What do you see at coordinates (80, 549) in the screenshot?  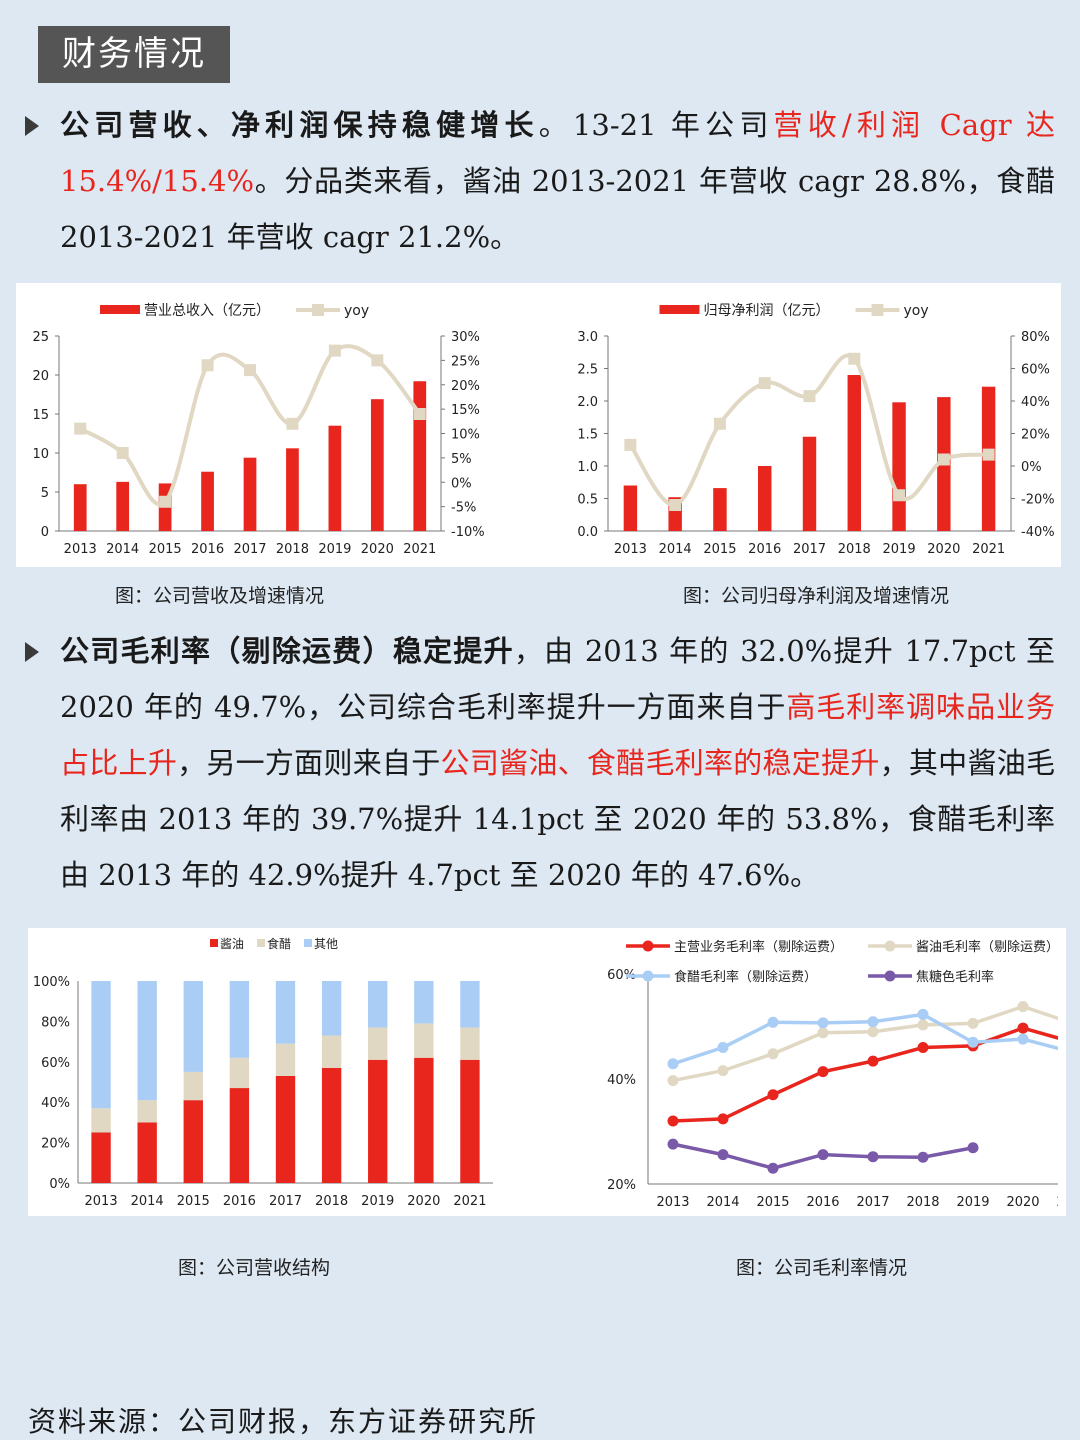 I see `x-tick-label: 2013` at bounding box center [80, 549].